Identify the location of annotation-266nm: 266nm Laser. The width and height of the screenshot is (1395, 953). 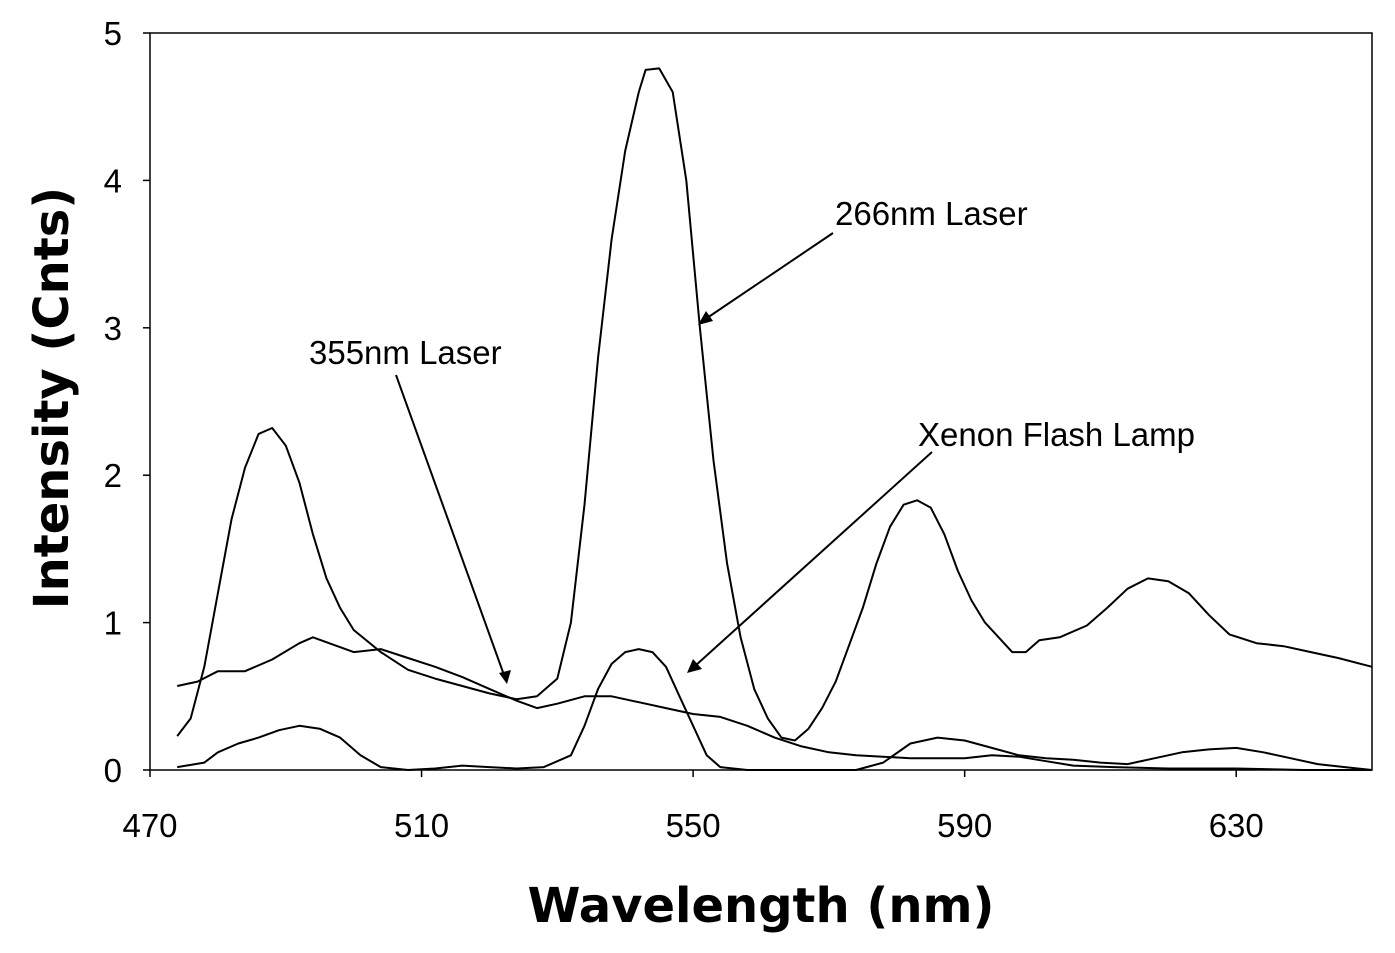
(863, 260).